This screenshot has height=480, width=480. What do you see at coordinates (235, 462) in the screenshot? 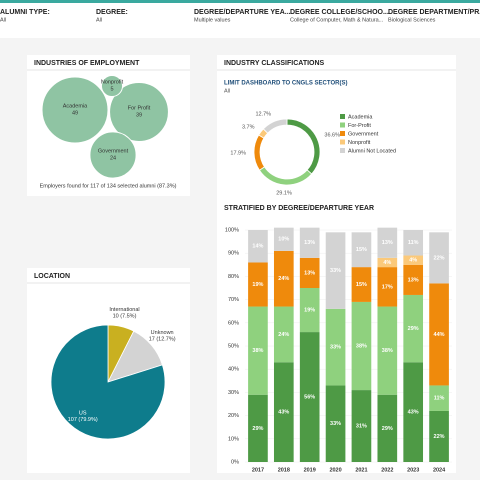
I see `y-tick-label: 0%` at bounding box center [235, 462].